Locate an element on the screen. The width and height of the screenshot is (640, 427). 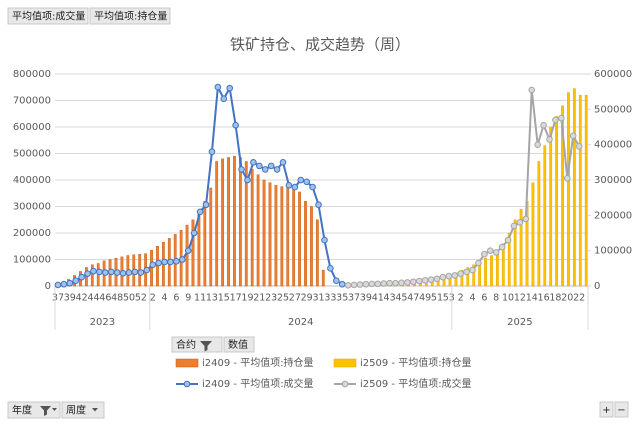
y2-tick-label: 100000 is located at coordinates (613, 251).